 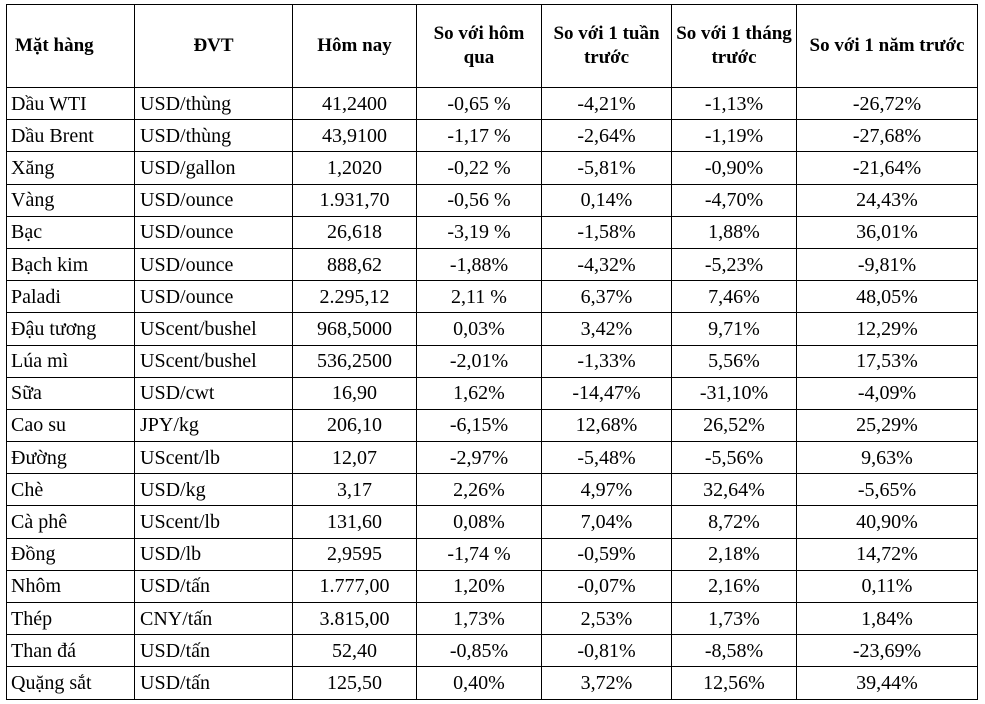 What do you see at coordinates (354, 393) in the screenshot?
I see `today-value-cell: 16,90` at bounding box center [354, 393].